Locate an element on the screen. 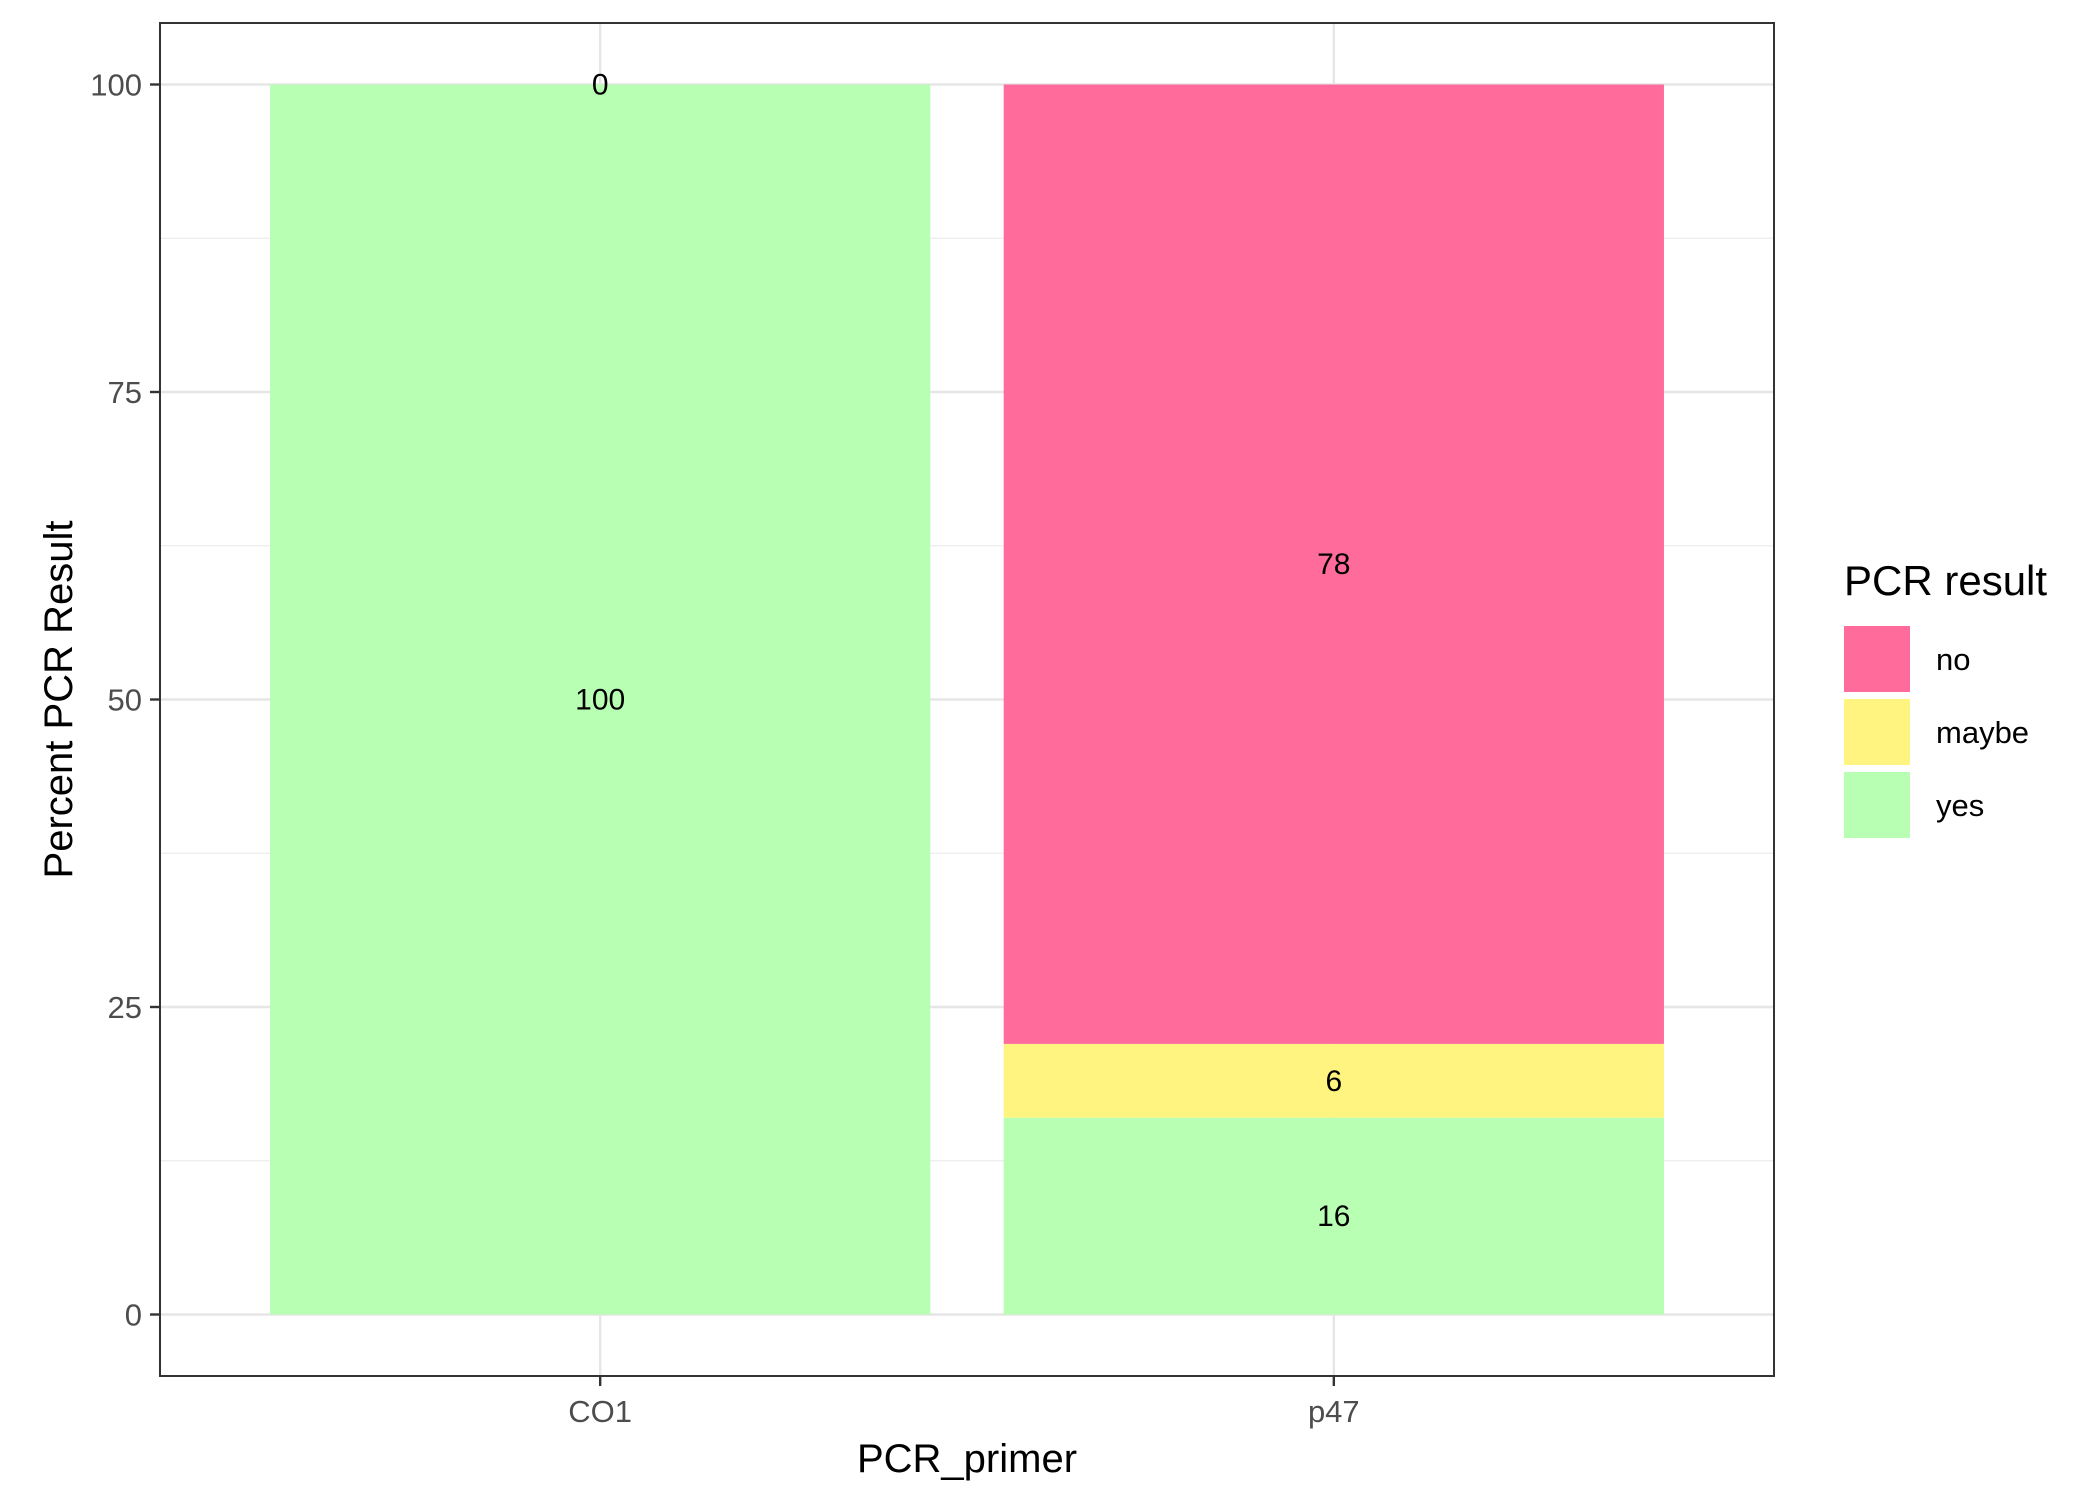 This screenshot has height=1500, width=2100. data-label-p47-no: 78 is located at coordinates (1333, 564).